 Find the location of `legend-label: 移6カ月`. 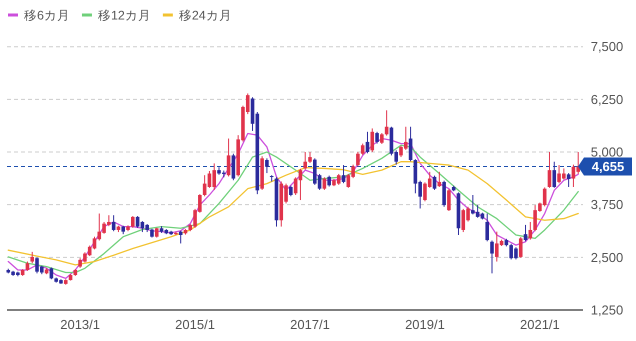

legend-label: 移6カ月 is located at coordinates (47, 15).